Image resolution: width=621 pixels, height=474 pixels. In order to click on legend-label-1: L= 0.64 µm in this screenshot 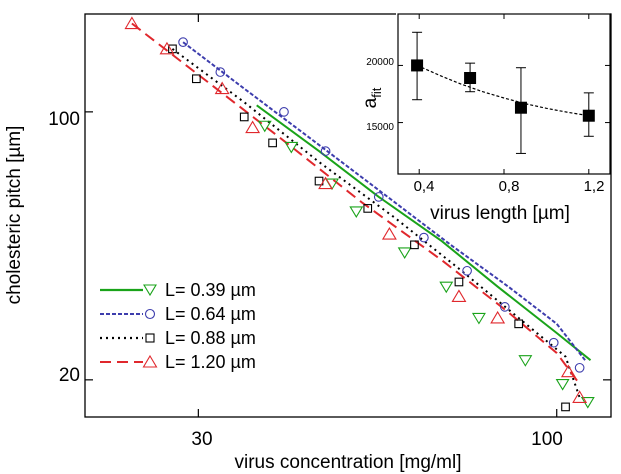, I will do `click(210, 314)`.